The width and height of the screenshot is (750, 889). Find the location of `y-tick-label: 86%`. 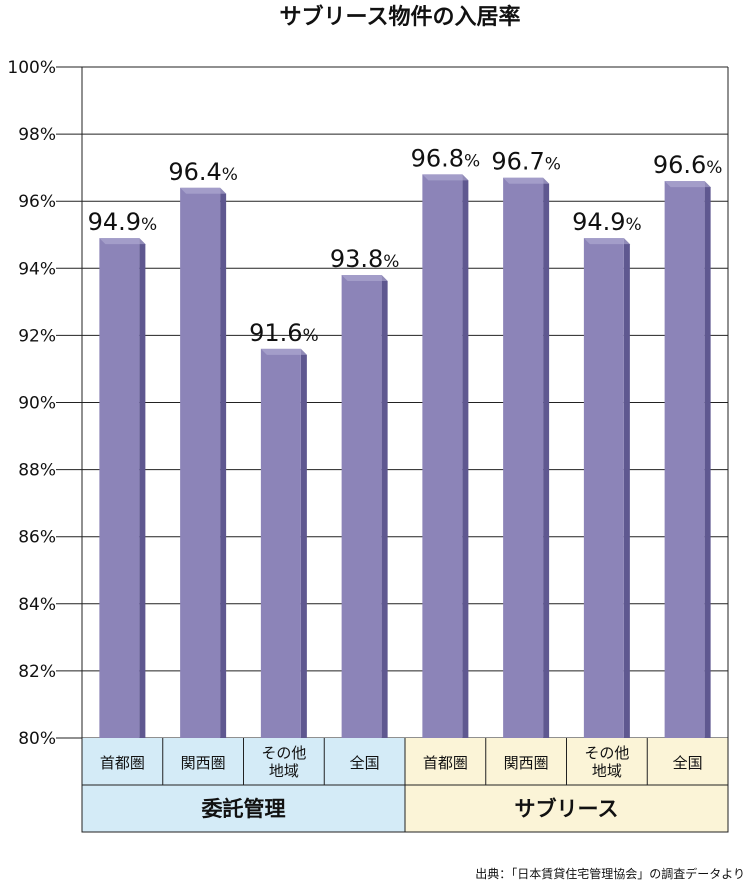

y-tick-label: 86% is located at coordinates (37, 538).